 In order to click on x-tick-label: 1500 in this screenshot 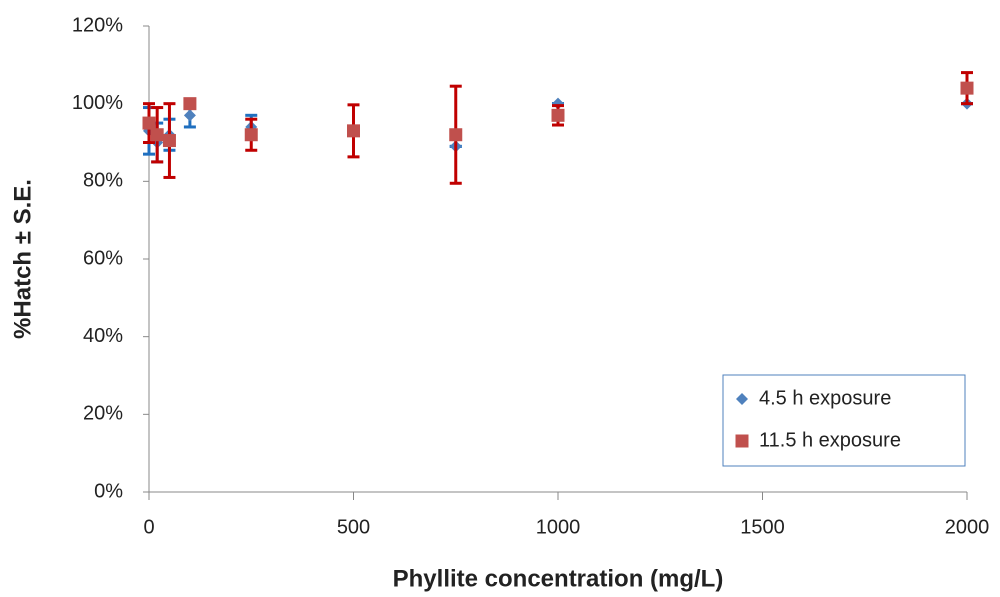, I will do `click(762, 527)`.